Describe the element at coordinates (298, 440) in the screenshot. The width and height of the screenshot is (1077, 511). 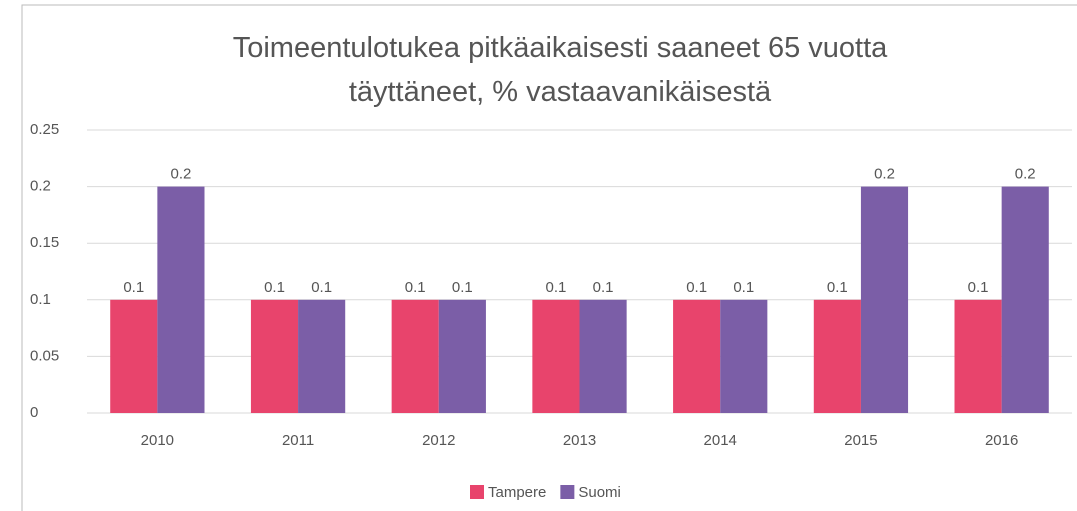
I see `x-tick-label: 2011` at that location.